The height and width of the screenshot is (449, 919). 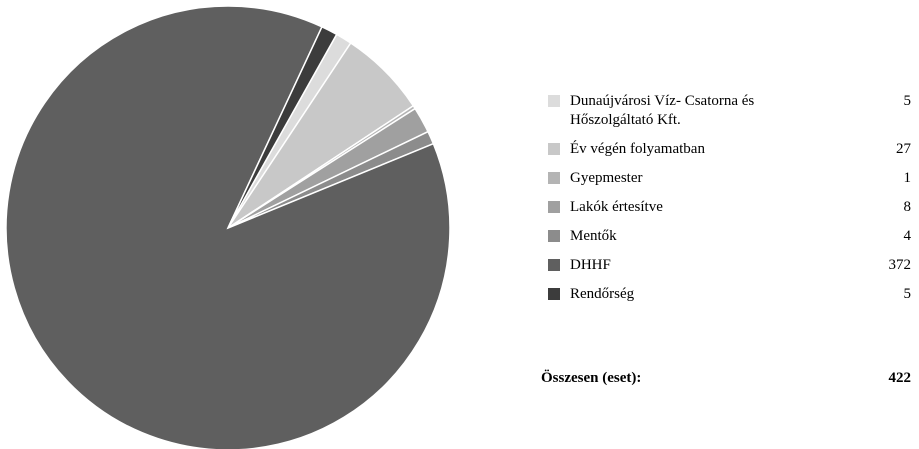 I want to click on legend-label: Mentők, so click(x=593, y=236).